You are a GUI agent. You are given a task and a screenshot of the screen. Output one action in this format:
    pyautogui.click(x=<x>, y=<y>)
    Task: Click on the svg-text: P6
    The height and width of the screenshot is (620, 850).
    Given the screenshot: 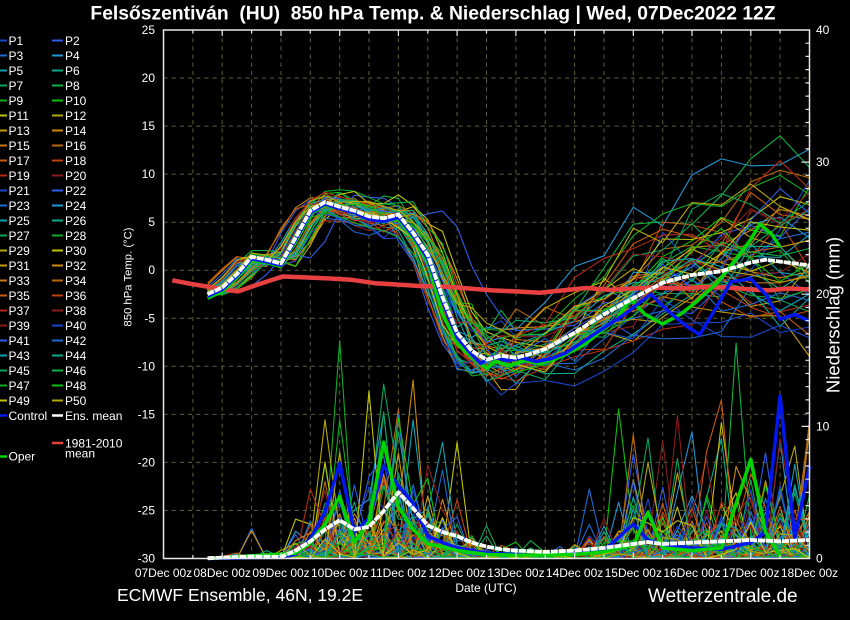 What is the action you would take?
    pyautogui.click(x=72, y=71)
    